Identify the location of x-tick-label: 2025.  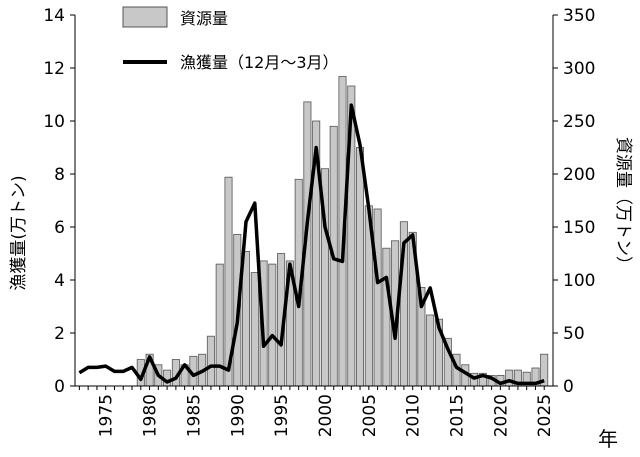
(545, 415).